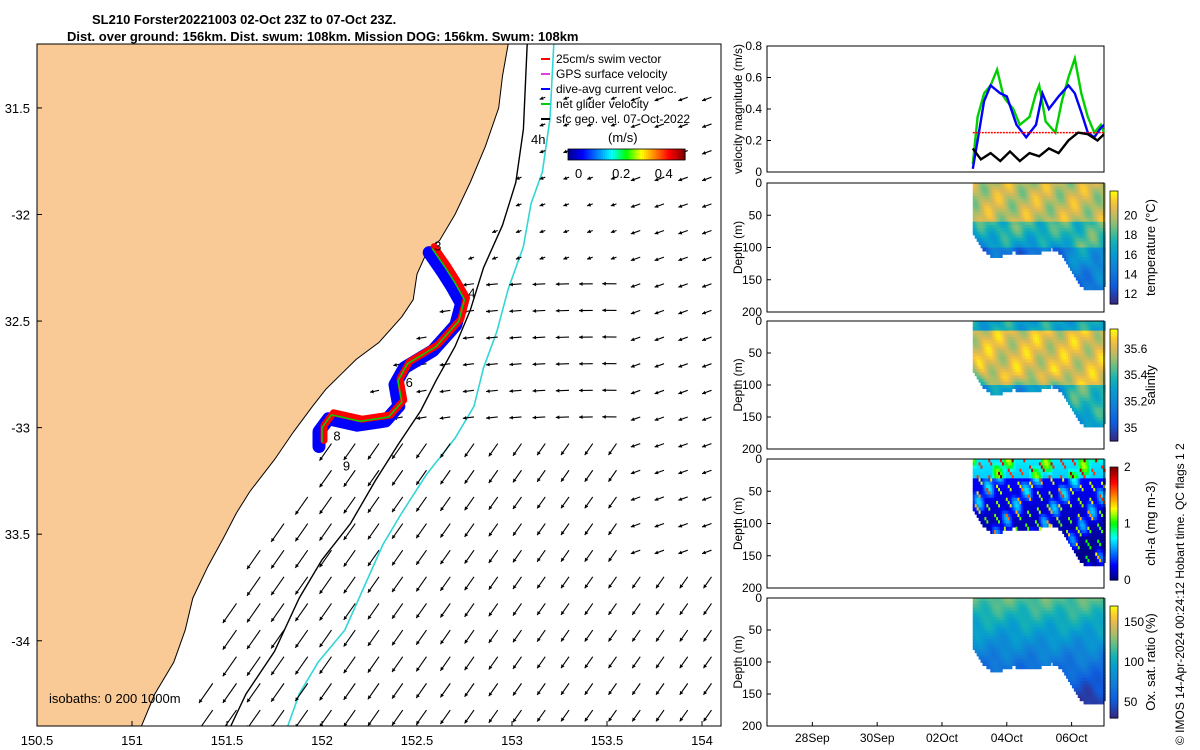  What do you see at coordinates (623, 137) in the screenshot?
I see `colorbar-unit-label: (m/s)` at bounding box center [623, 137].